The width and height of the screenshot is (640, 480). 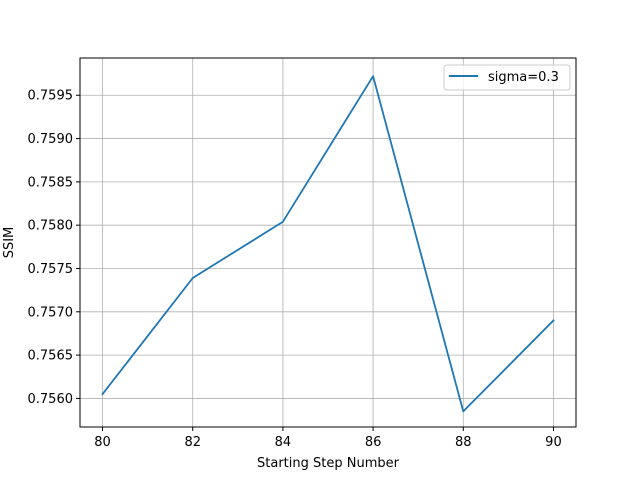 What do you see at coordinates (328, 463) in the screenshot?
I see `x-axis-label: Starting Step Number` at bounding box center [328, 463].